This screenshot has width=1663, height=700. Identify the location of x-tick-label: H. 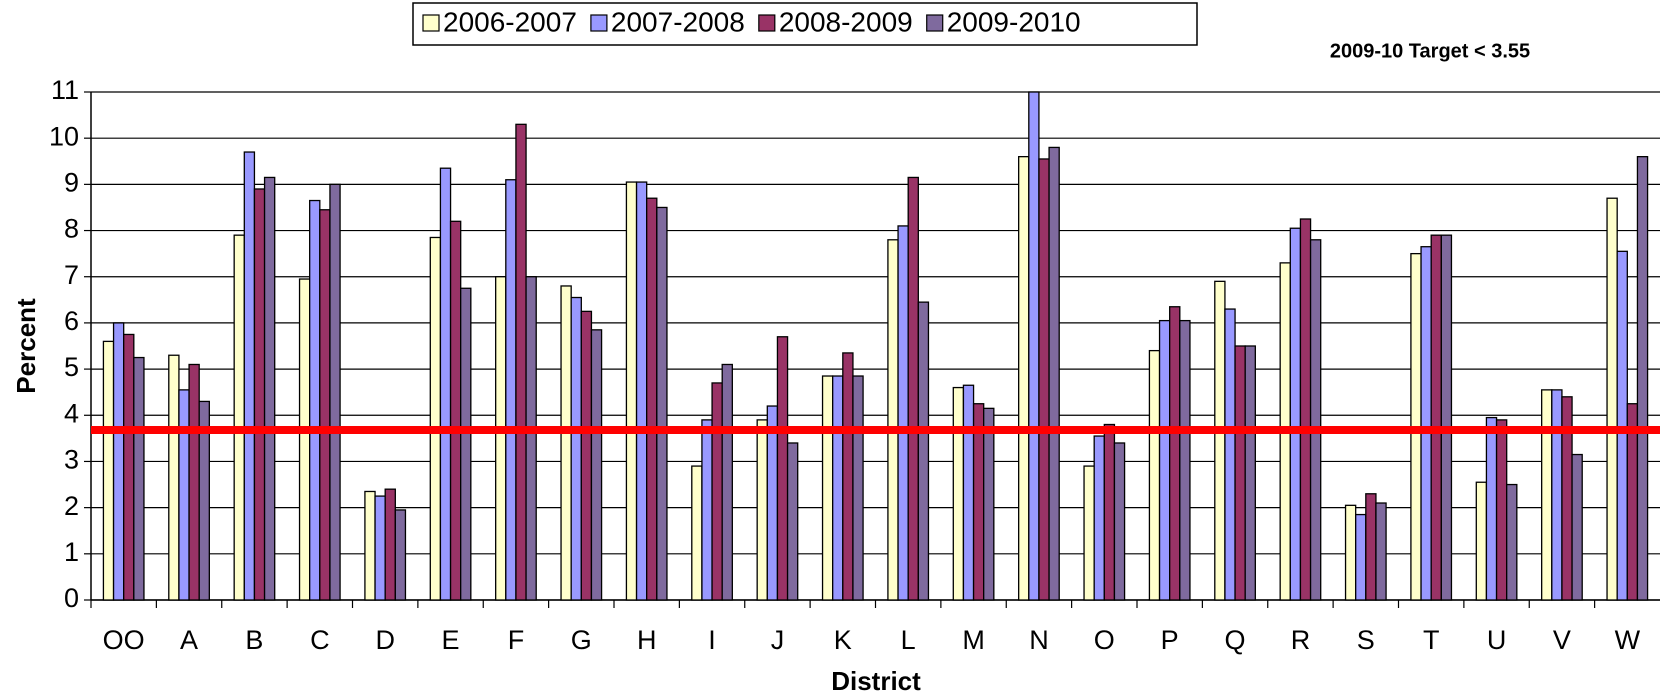
(647, 640).